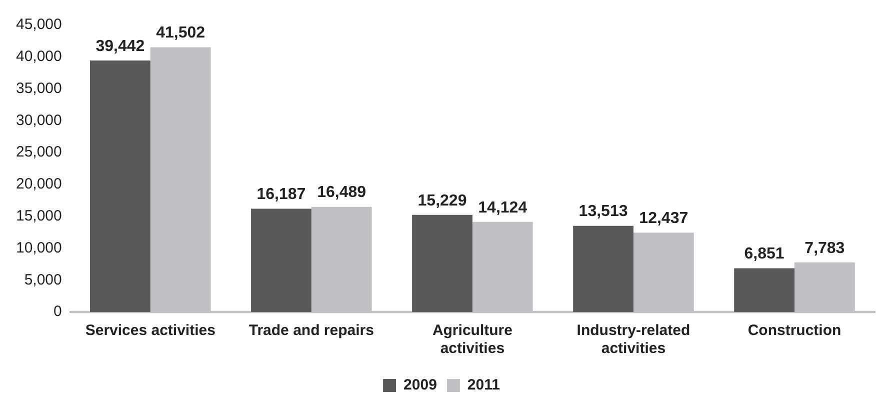 This screenshot has height=411, width=889. Describe the element at coordinates (39, 88) in the screenshot. I see `y-tick-label: 35,000` at that location.